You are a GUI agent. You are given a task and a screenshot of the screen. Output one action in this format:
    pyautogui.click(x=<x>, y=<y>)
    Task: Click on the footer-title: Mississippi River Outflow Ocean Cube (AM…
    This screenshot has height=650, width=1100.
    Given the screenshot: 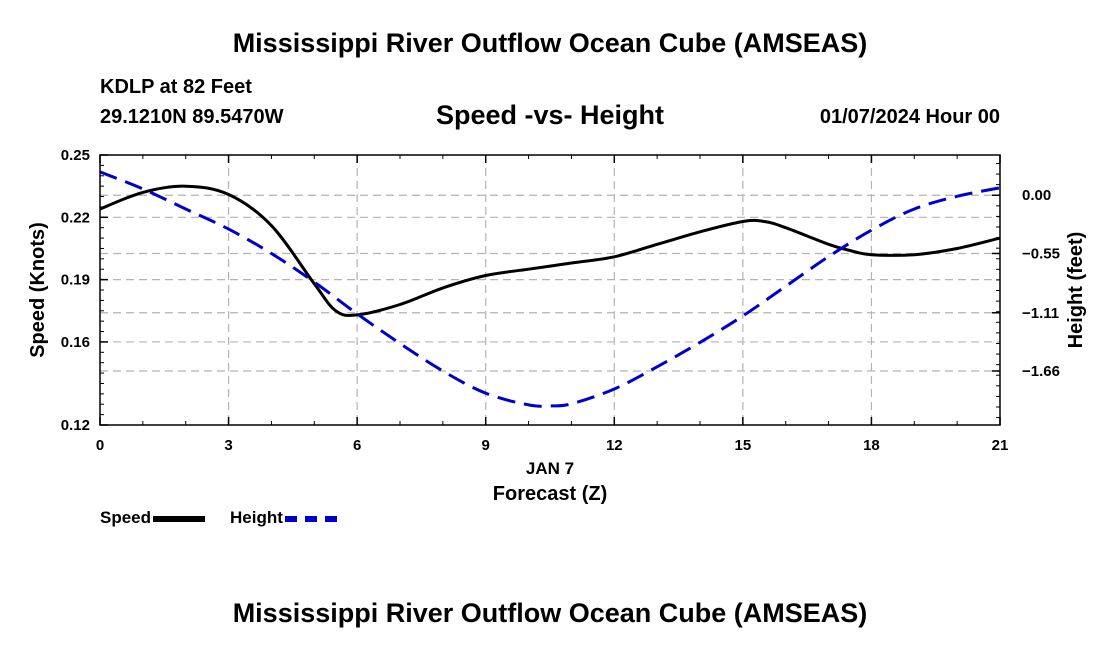 What is the action you would take?
    pyautogui.click(x=550, y=613)
    